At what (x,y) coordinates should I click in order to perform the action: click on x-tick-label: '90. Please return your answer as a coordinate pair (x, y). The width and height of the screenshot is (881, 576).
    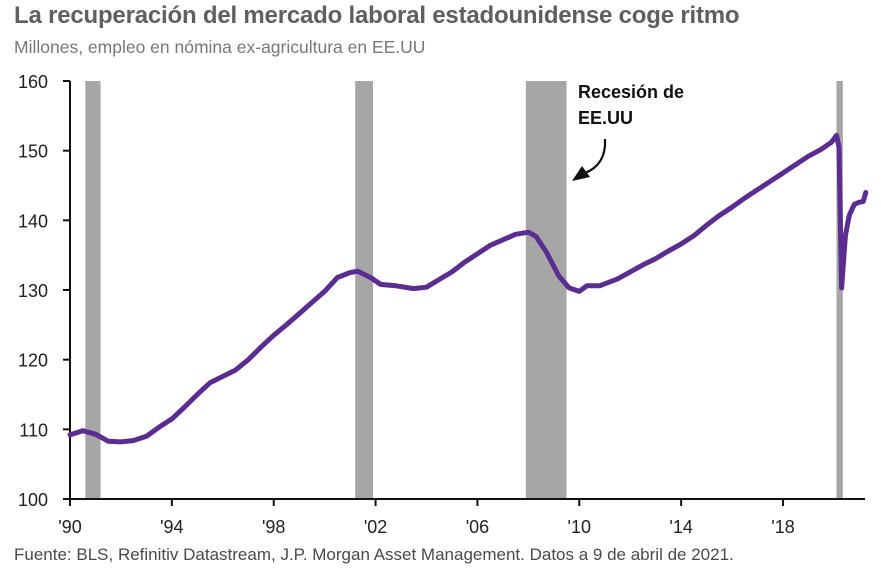
    Looking at the image, I should click on (69, 527).